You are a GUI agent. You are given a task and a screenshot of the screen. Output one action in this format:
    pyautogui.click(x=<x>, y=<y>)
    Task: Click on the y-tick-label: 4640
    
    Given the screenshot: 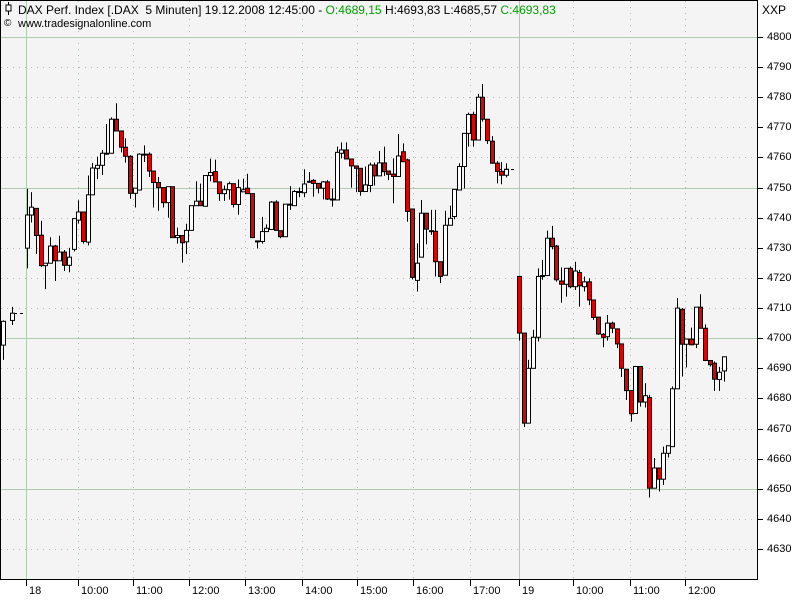 What is the action you would take?
    pyautogui.click(x=779, y=518)
    